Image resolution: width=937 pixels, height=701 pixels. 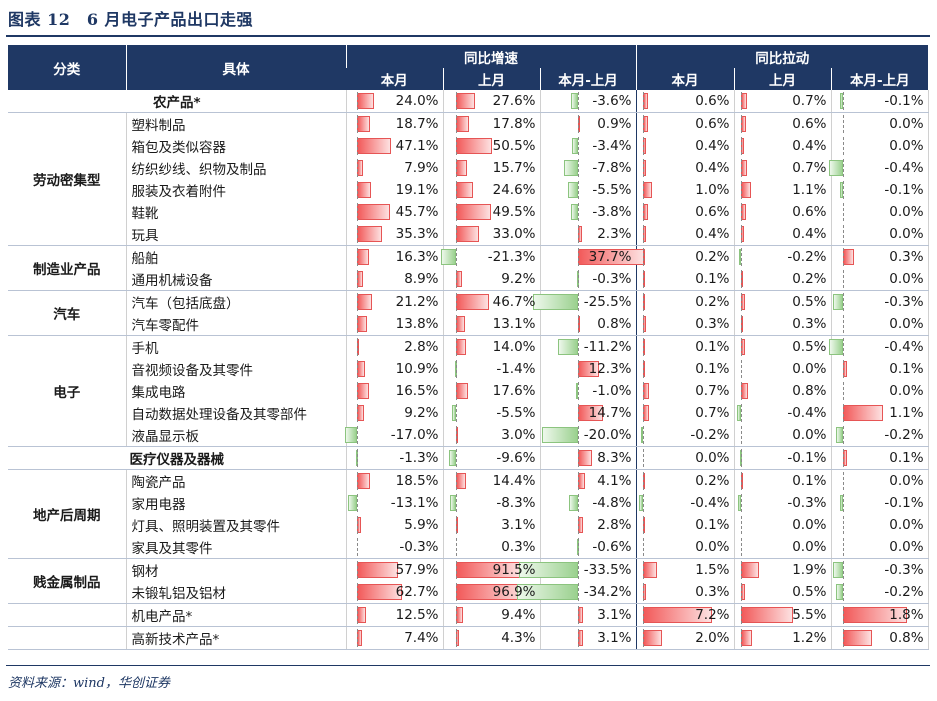 I want to click on table-row: 自动数据处理设备及其零部件 9.2% -5.5% 14.7% 0.7% -0.4% 1.1%, so click(x=468, y=413).